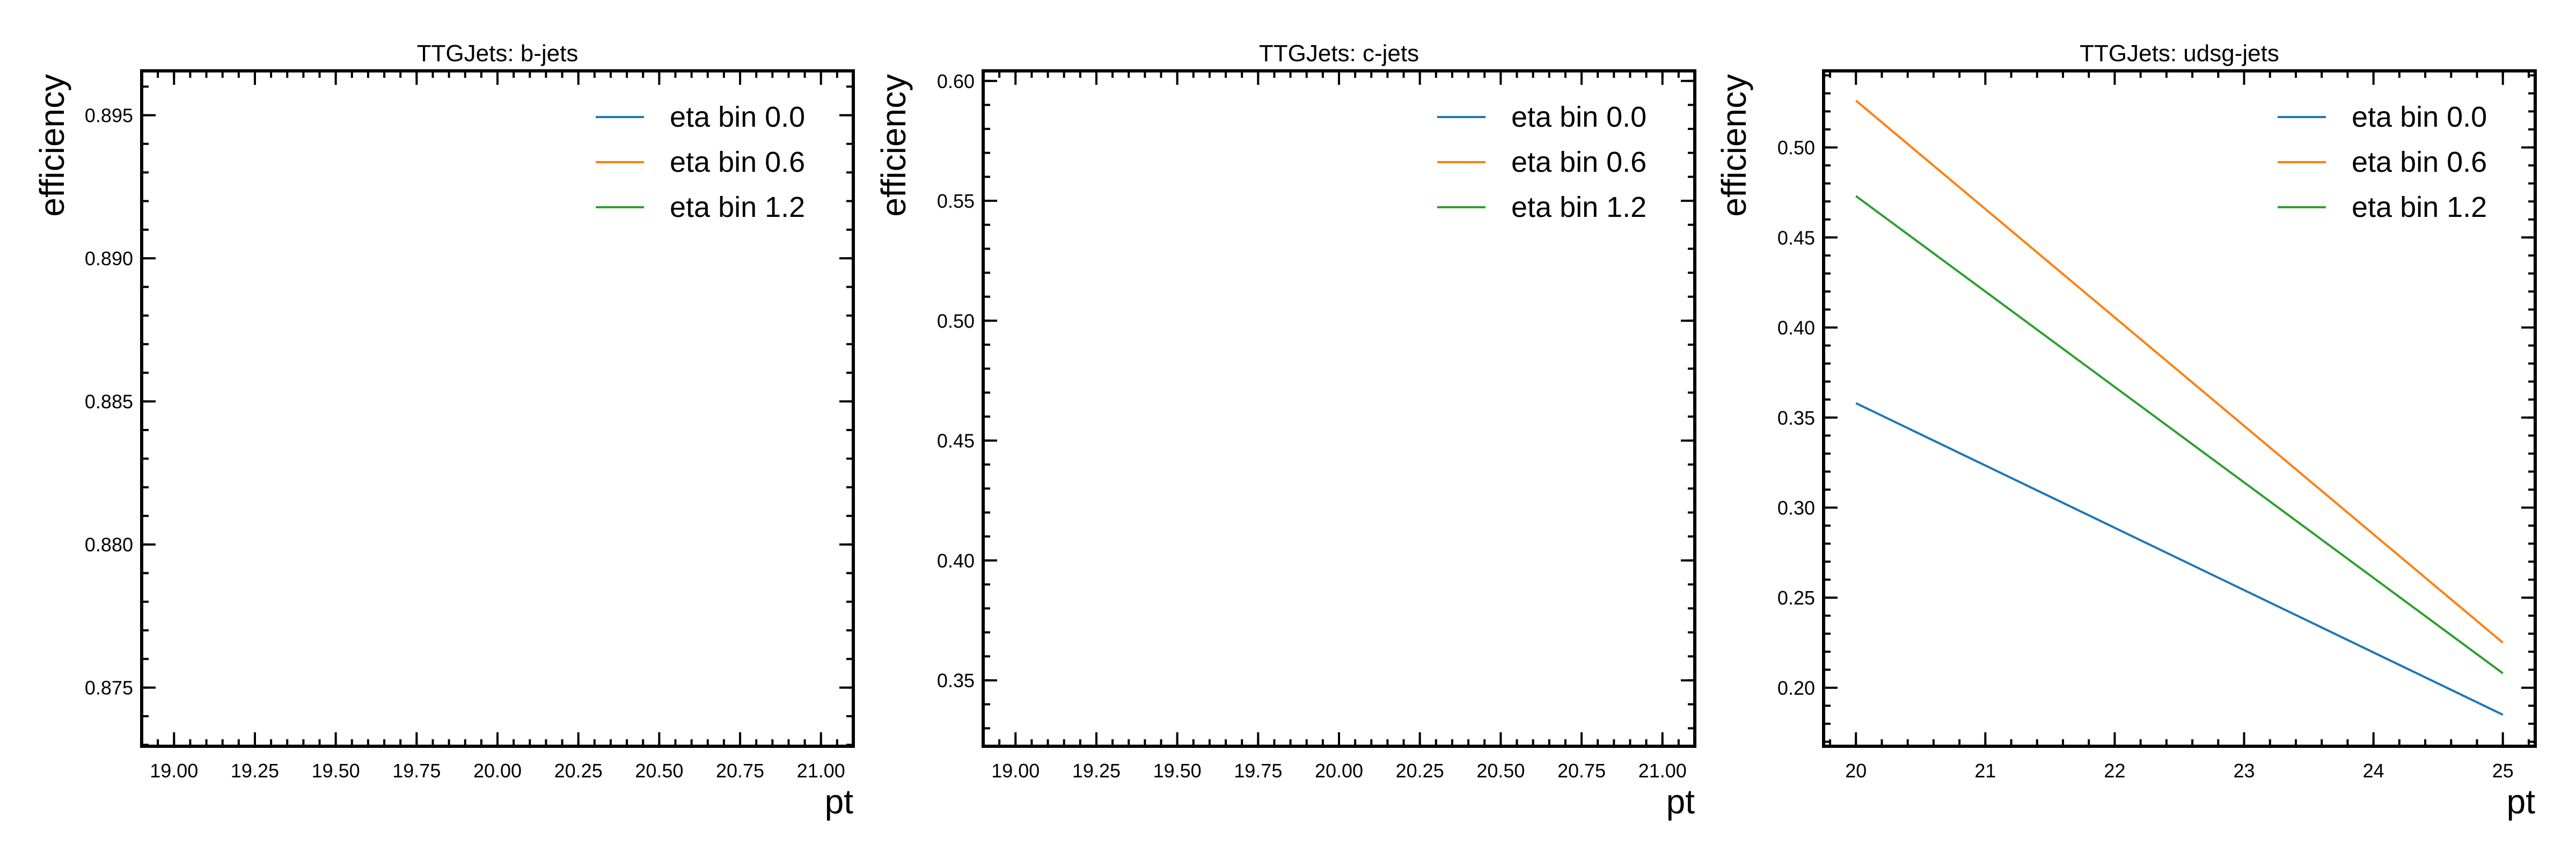  I want to click on y-tick-label: 0.55, so click(956, 201).